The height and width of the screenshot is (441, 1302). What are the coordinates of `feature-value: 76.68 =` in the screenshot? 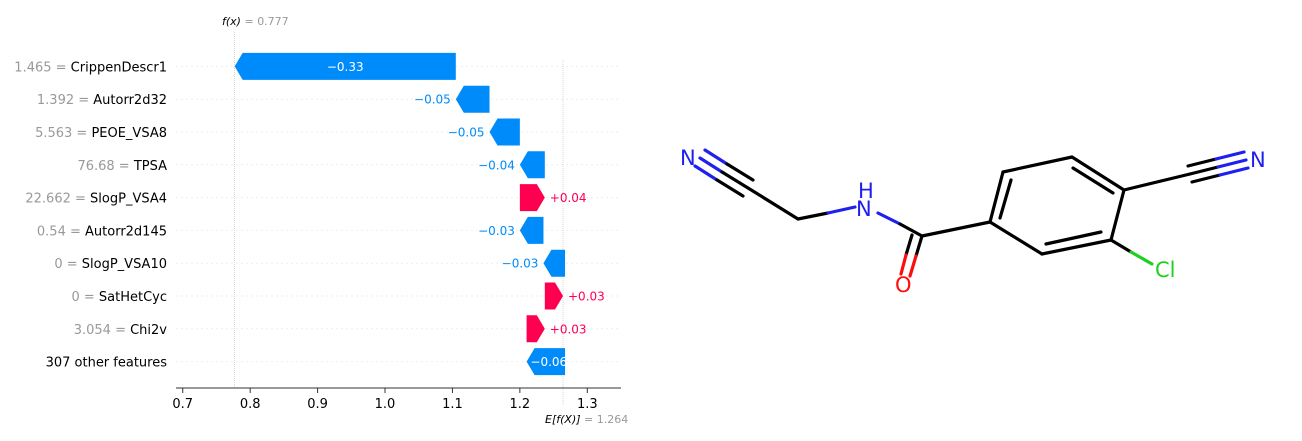 It's located at (105, 166).